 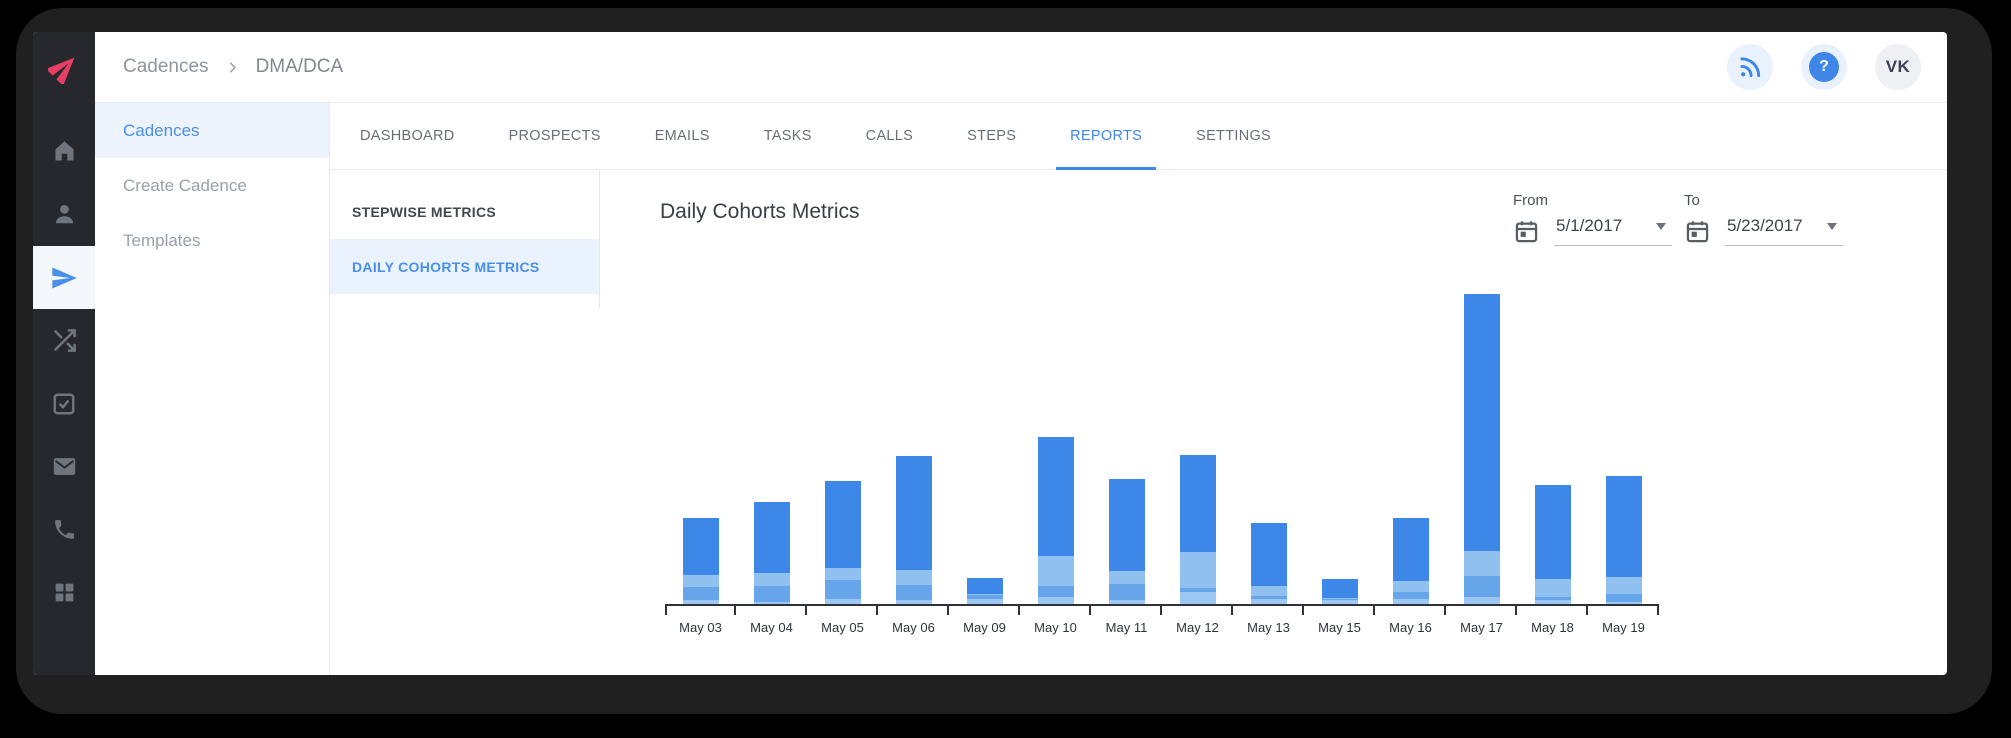 What do you see at coordinates (64, 403) in the screenshot?
I see `rail-item-check-square` at bounding box center [64, 403].